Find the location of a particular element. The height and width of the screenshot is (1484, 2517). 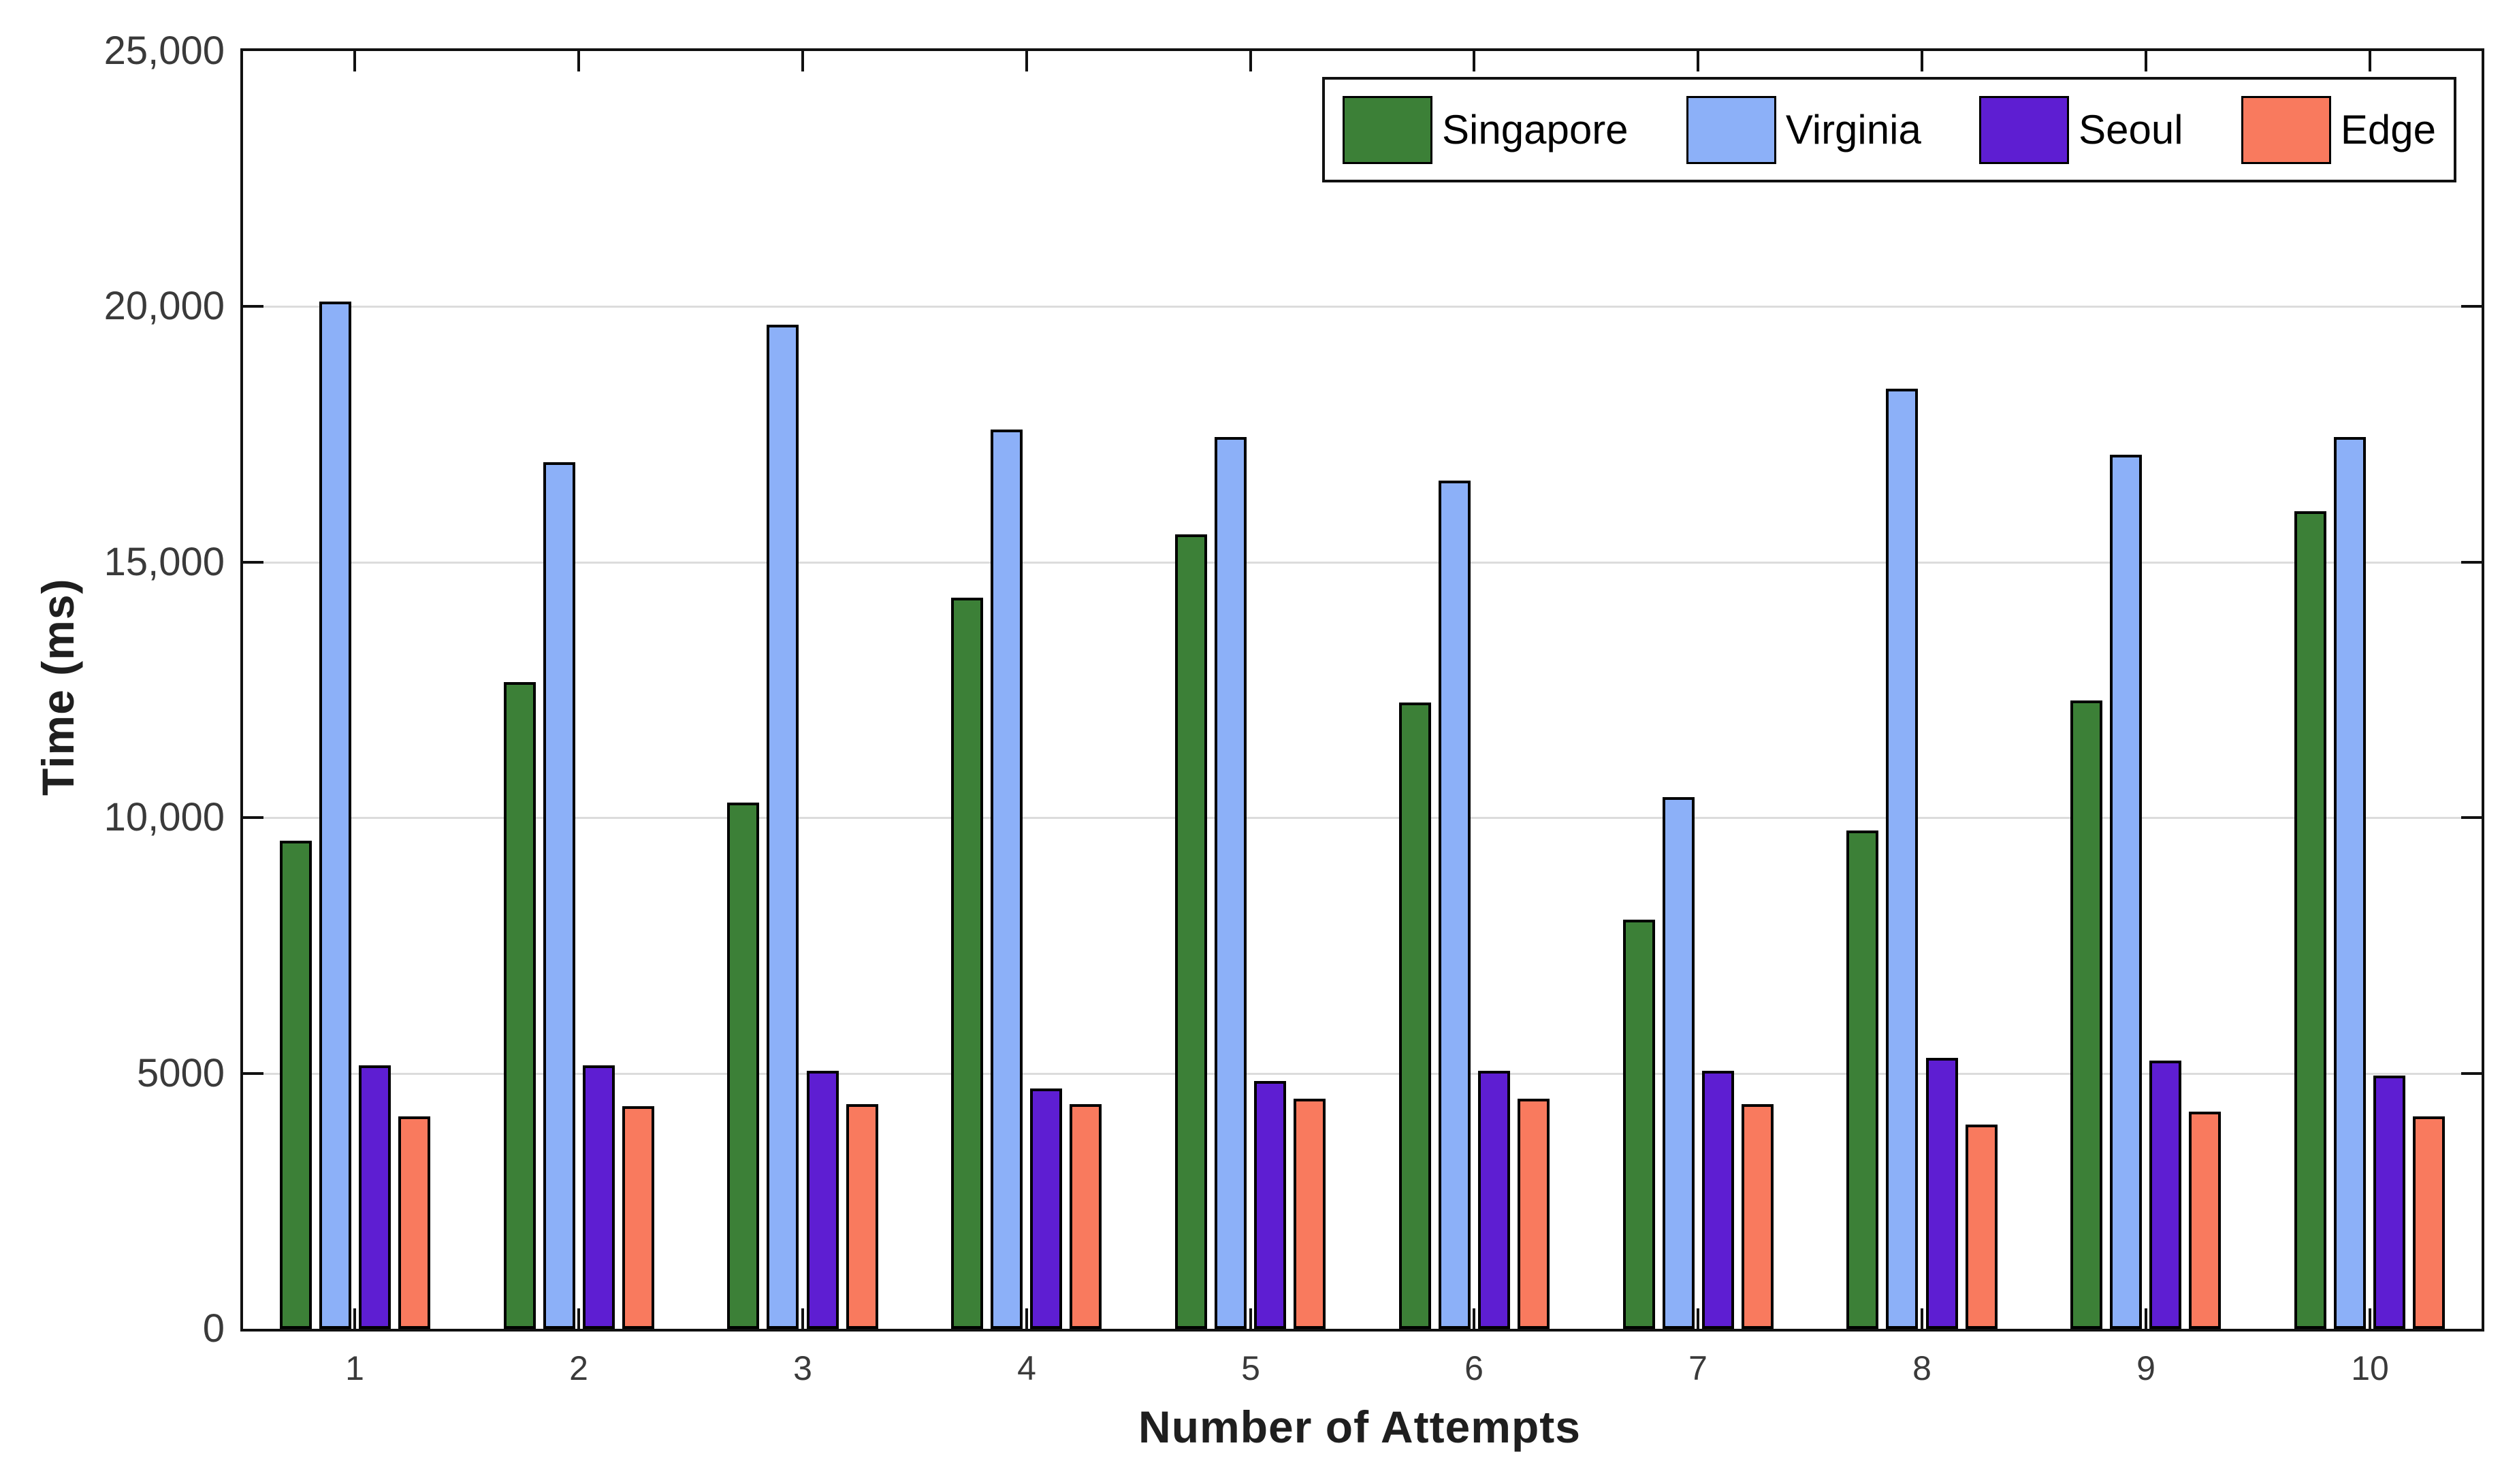

legend-label: Virginia is located at coordinates (1853, 129).